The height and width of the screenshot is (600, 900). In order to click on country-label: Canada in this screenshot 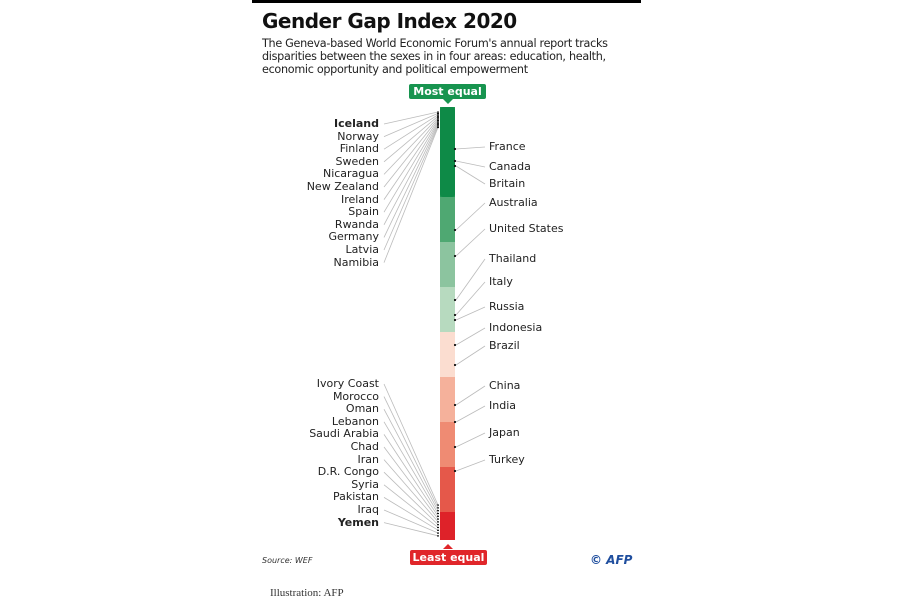, I will do `click(510, 166)`.